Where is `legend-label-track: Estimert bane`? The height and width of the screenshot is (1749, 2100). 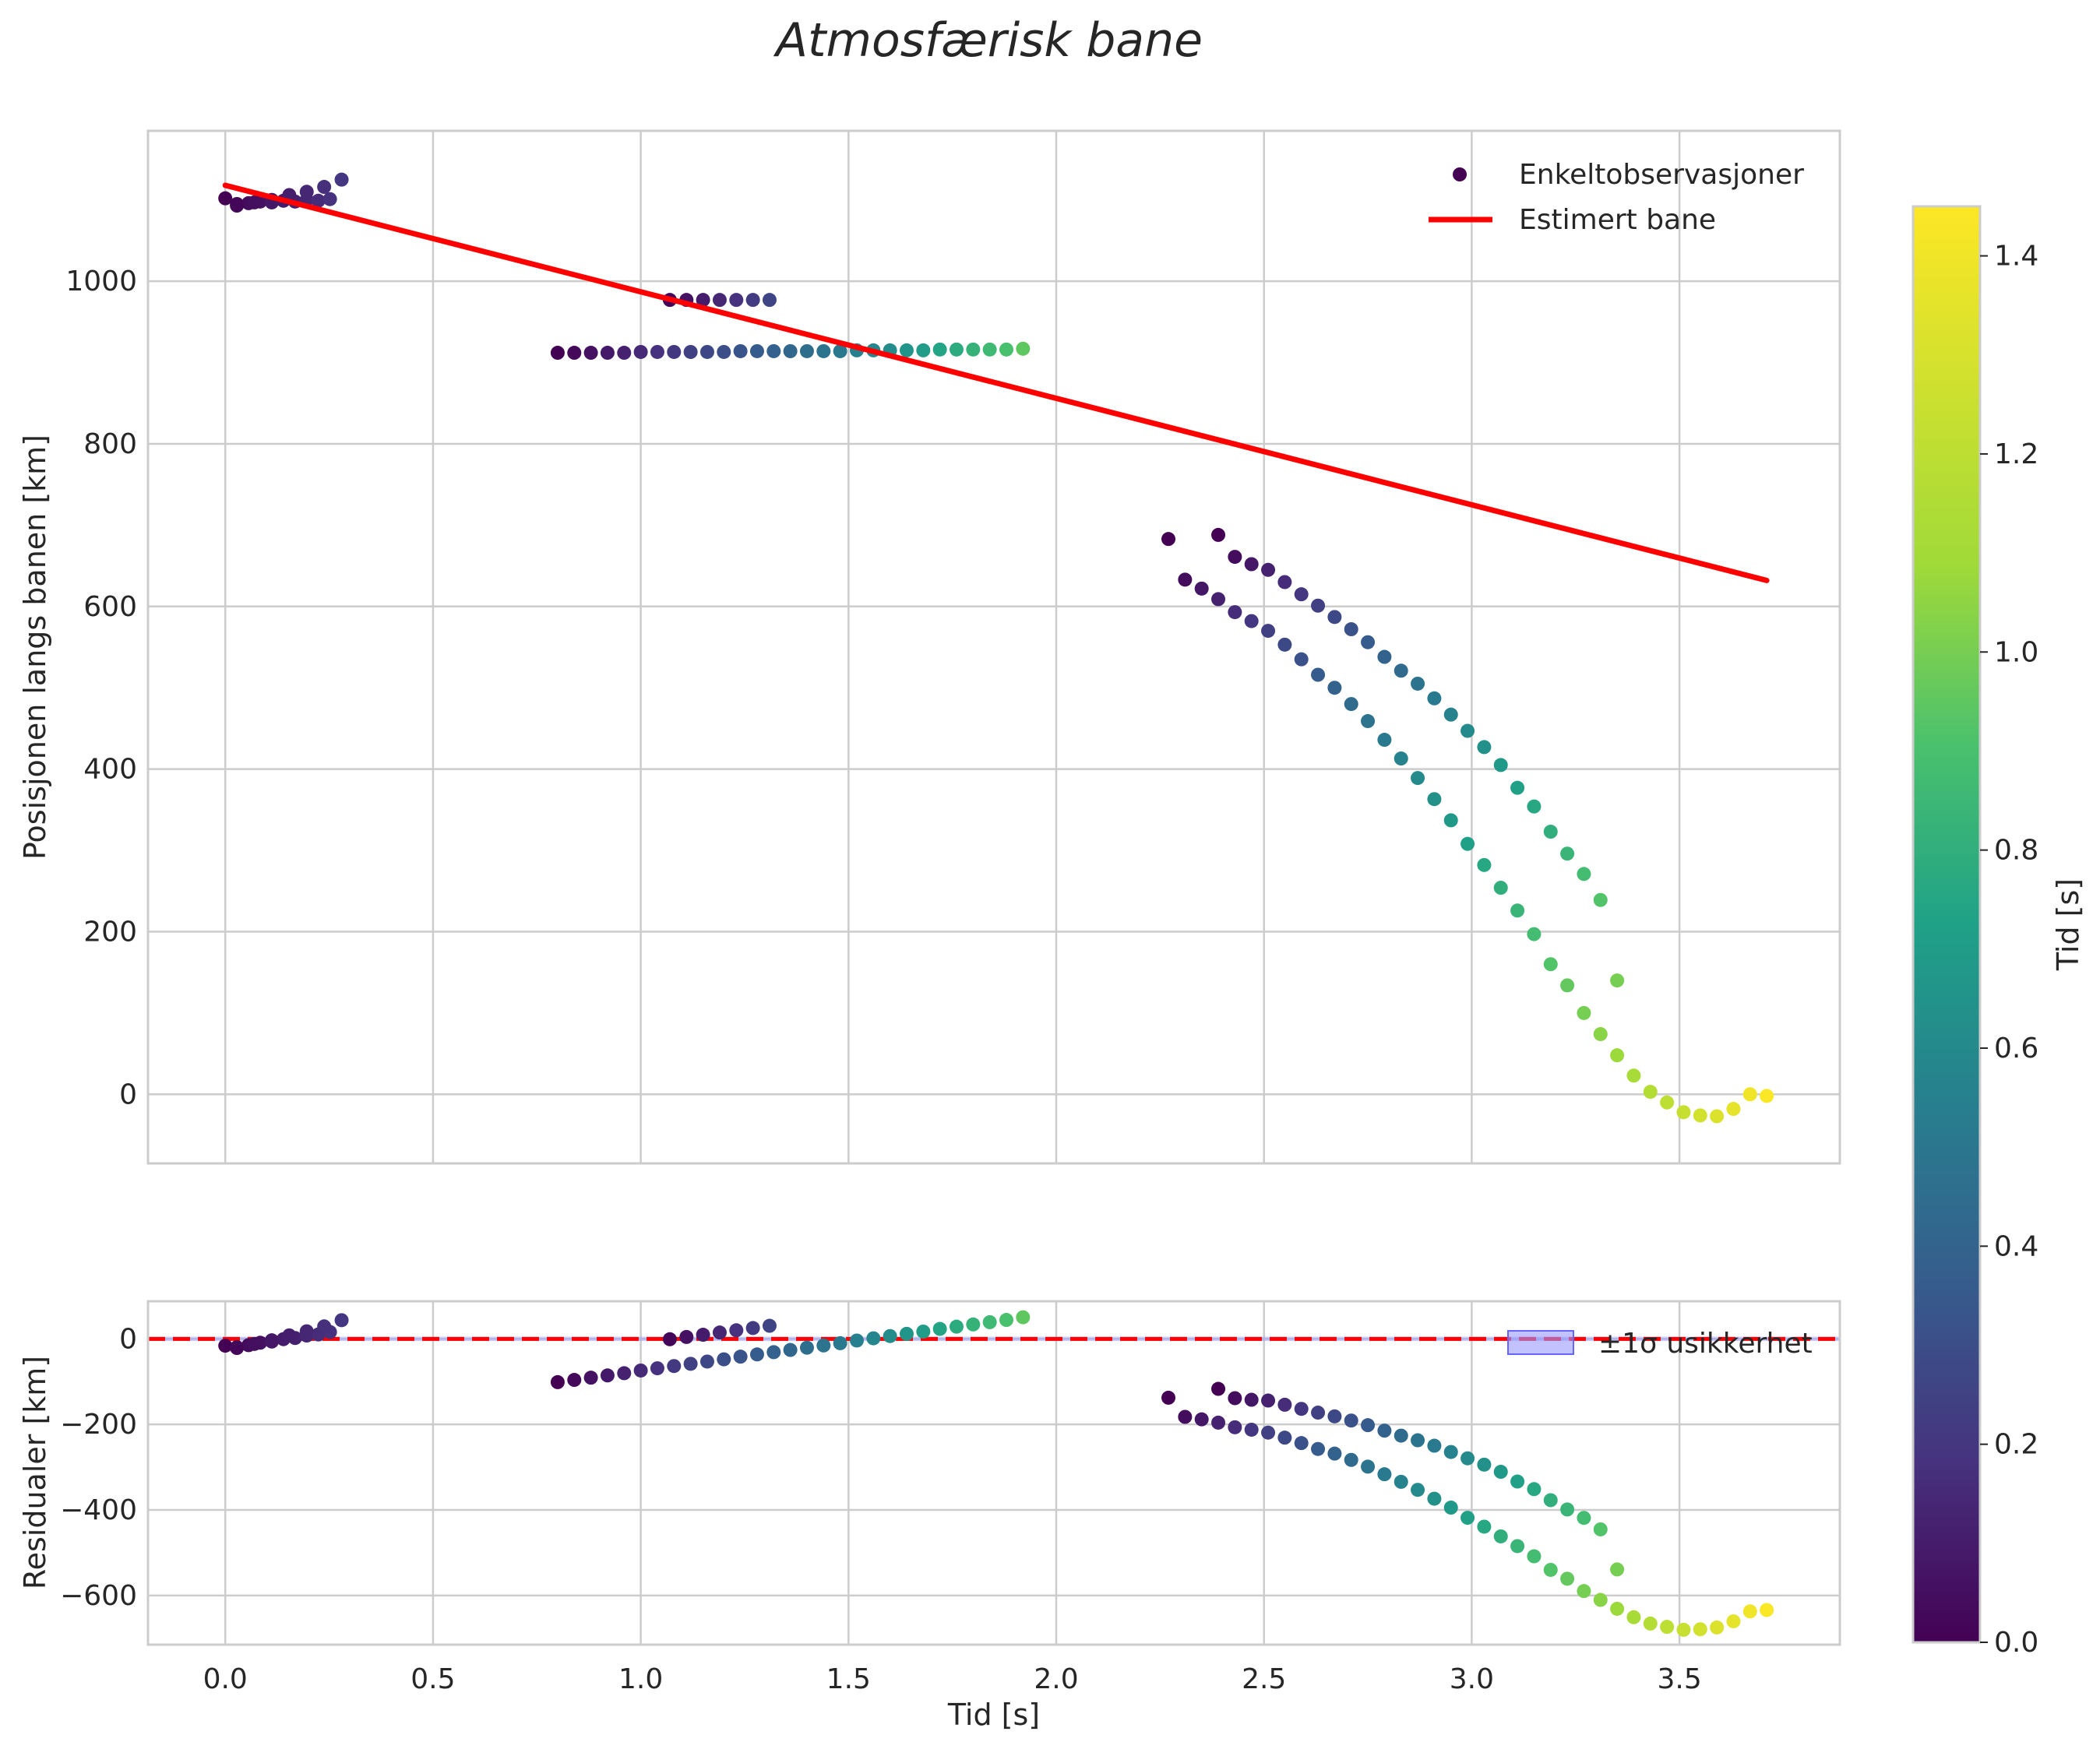 legend-label-track: Estimert bane is located at coordinates (1617, 220).